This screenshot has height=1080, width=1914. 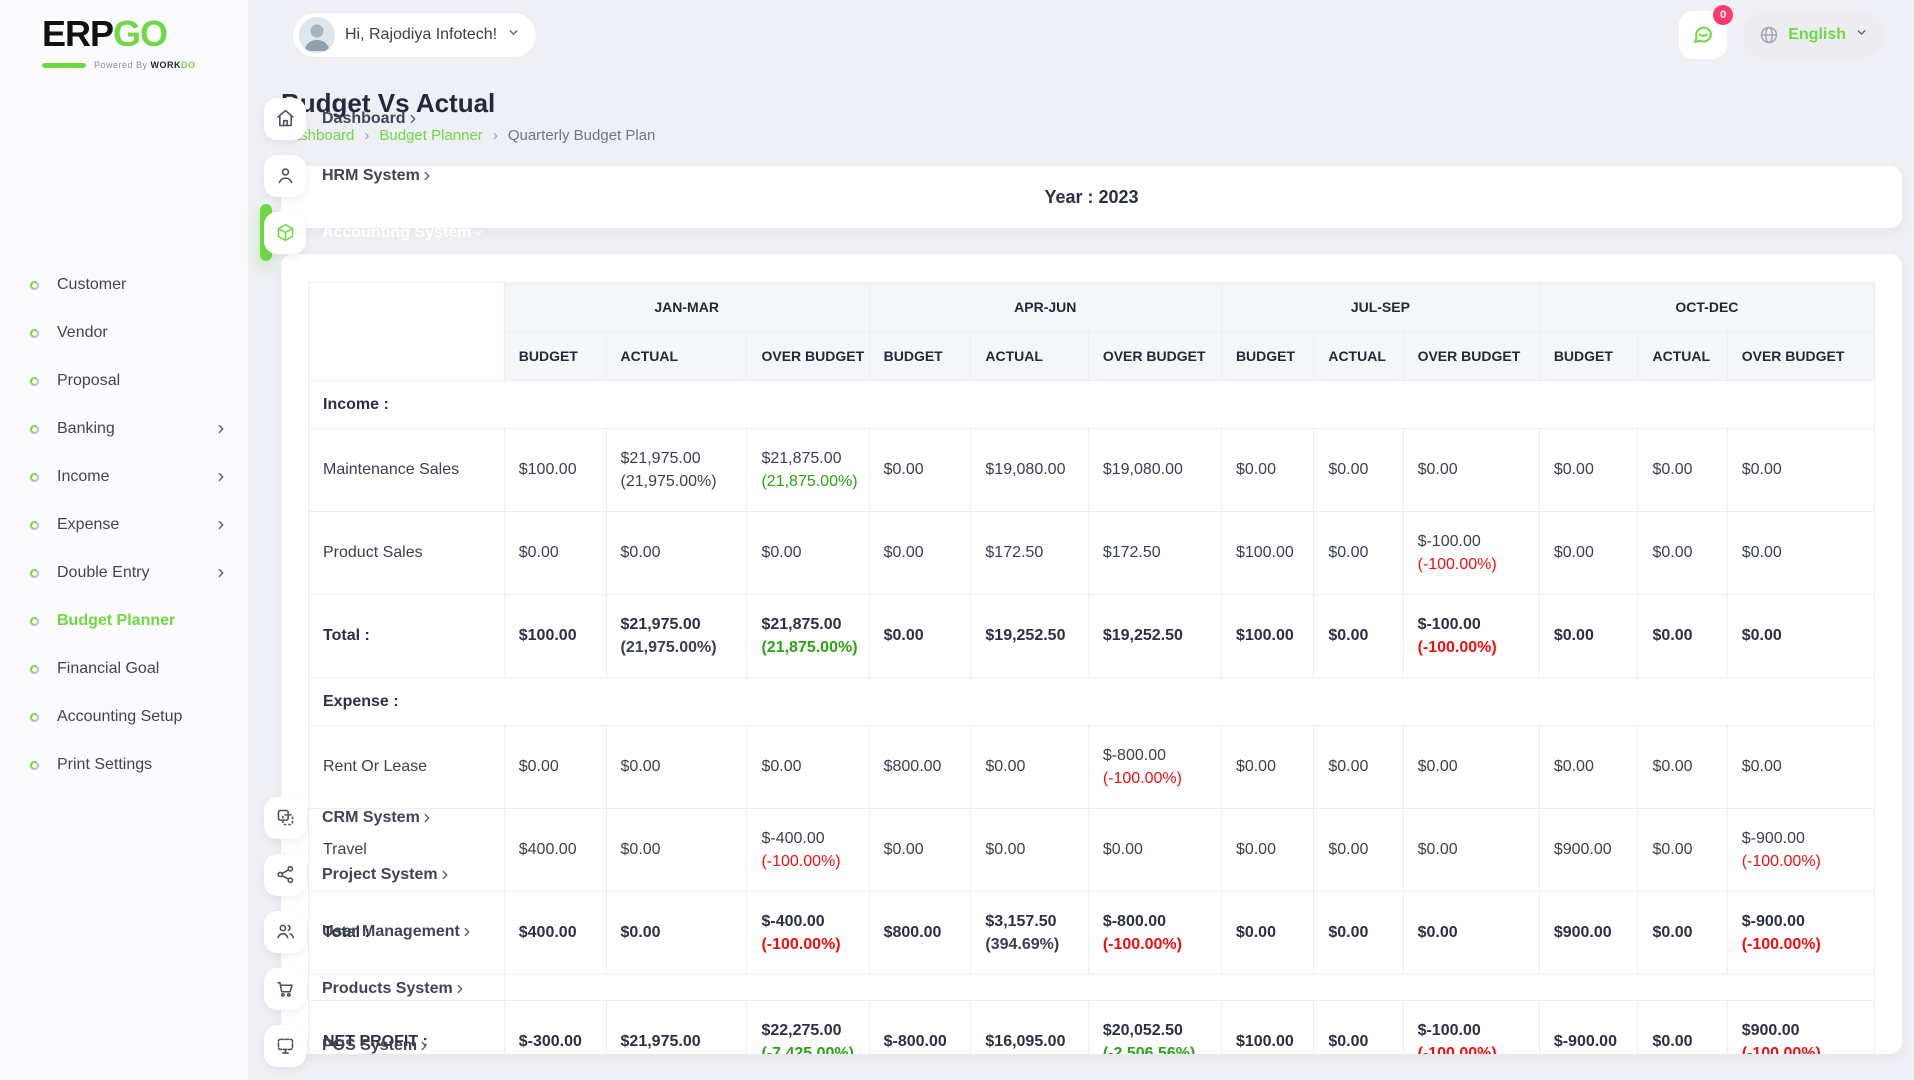 What do you see at coordinates (1817, 34) in the screenshot?
I see `language-label: English` at bounding box center [1817, 34].